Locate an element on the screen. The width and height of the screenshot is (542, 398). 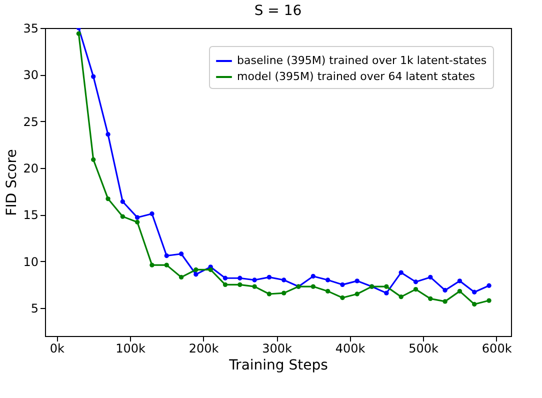
y-axis-title: FID Score is located at coordinates (12, 182).